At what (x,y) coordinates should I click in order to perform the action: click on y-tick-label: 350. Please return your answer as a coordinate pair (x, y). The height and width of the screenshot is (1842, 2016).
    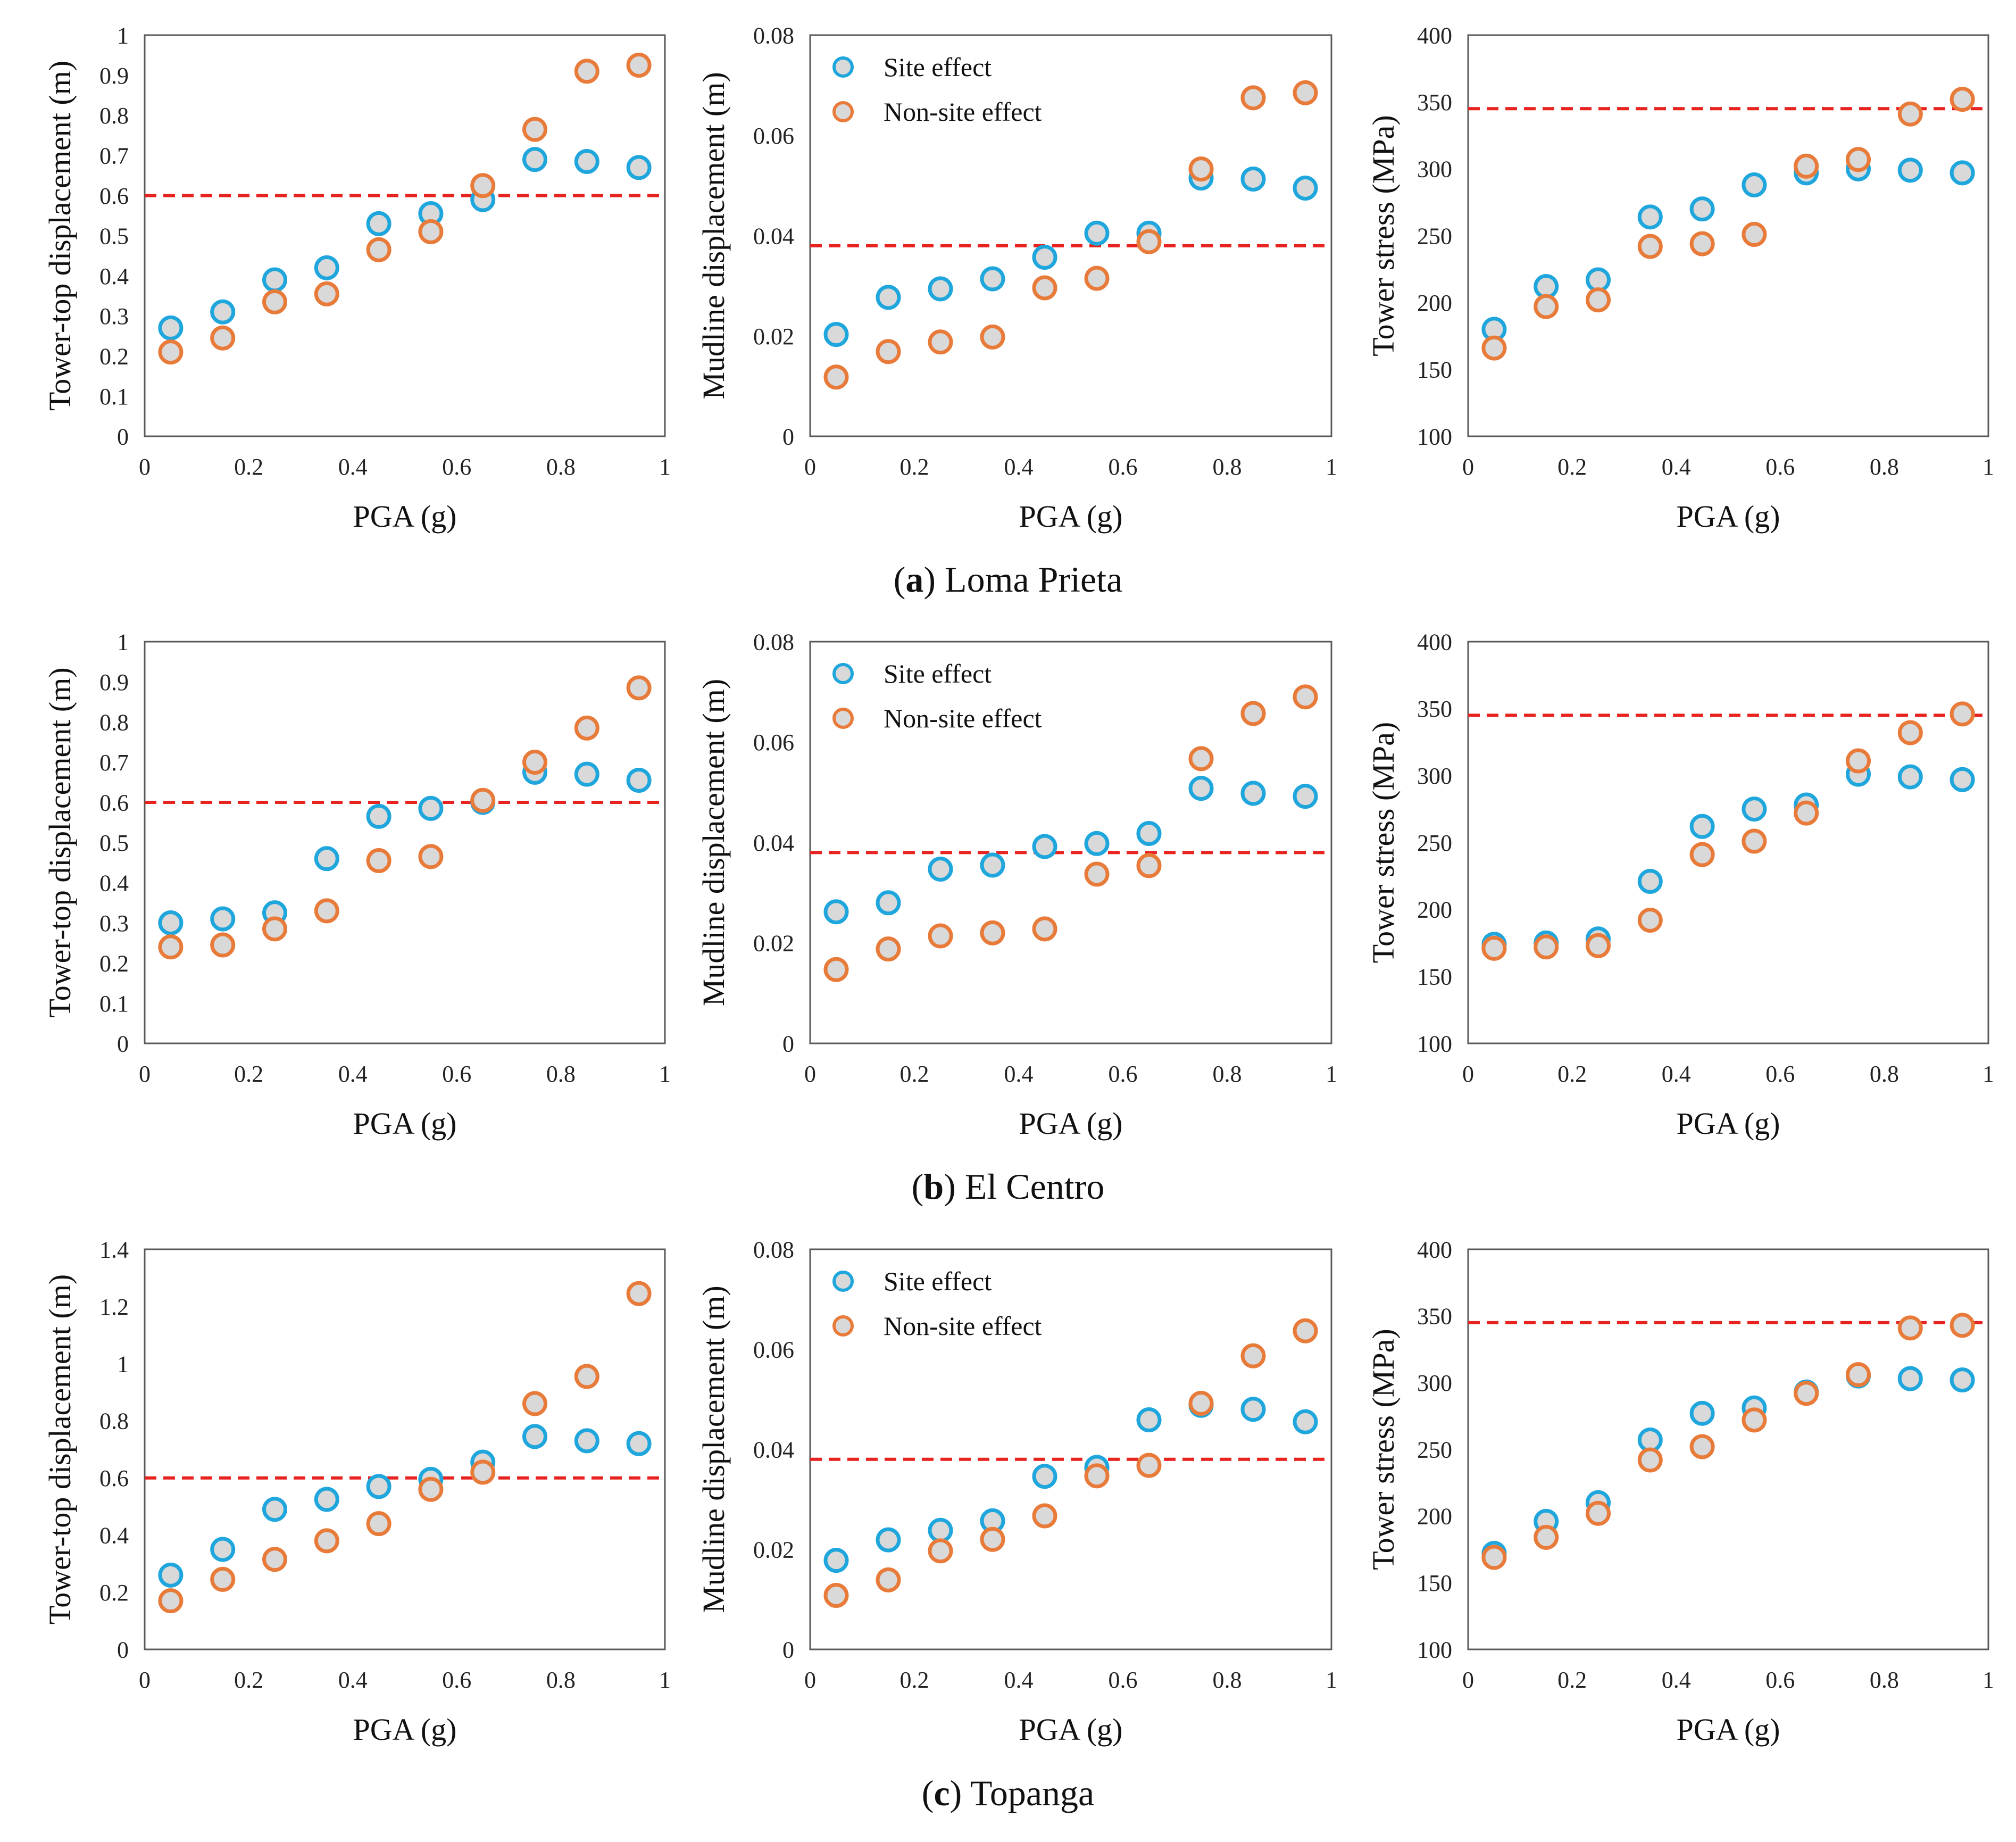
    Looking at the image, I should click on (1434, 1317).